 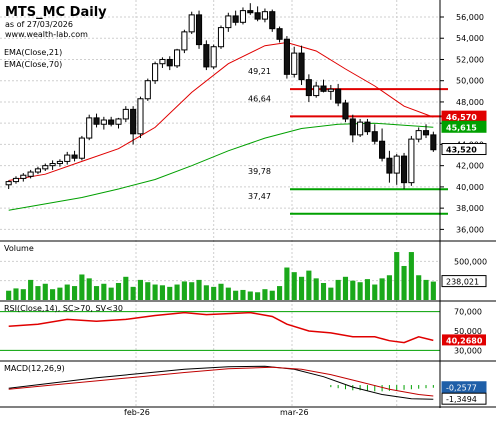 I want to click on price-badge-label-2: 43,520, so click(x=461, y=150).